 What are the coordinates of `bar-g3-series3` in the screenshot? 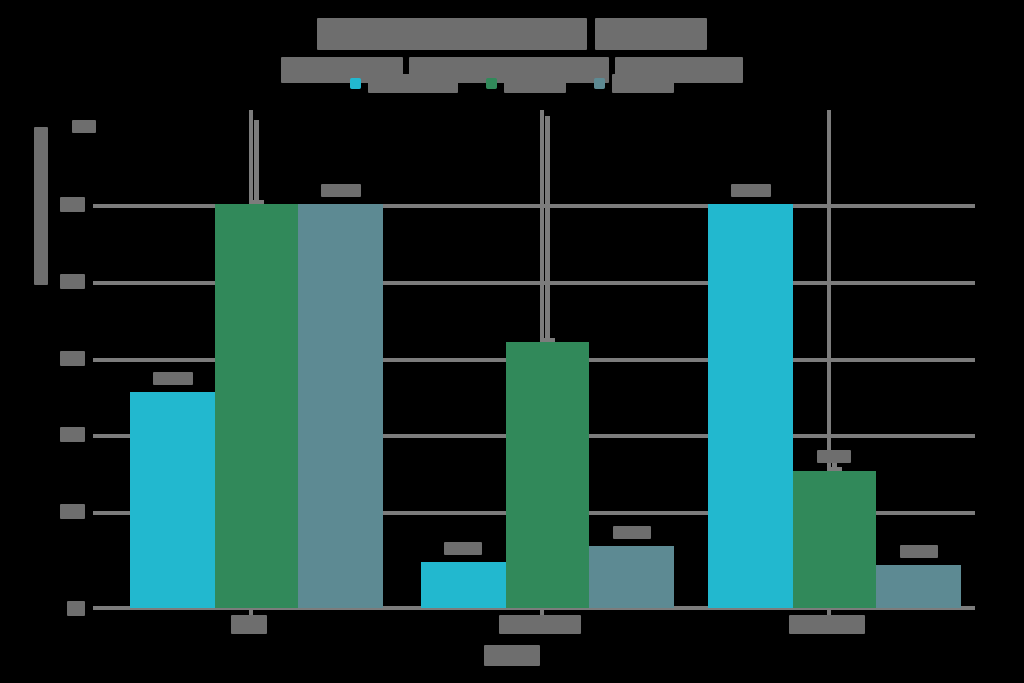 It's located at (918, 586).